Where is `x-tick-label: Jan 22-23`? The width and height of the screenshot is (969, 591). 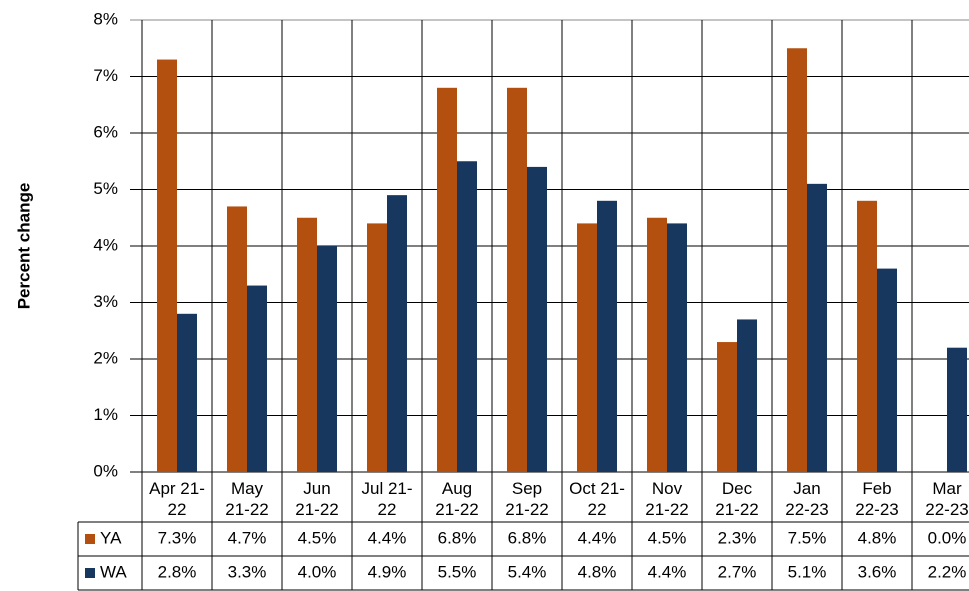
x-tick-label: Jan 22-23 is located at coordinates (807, 499).